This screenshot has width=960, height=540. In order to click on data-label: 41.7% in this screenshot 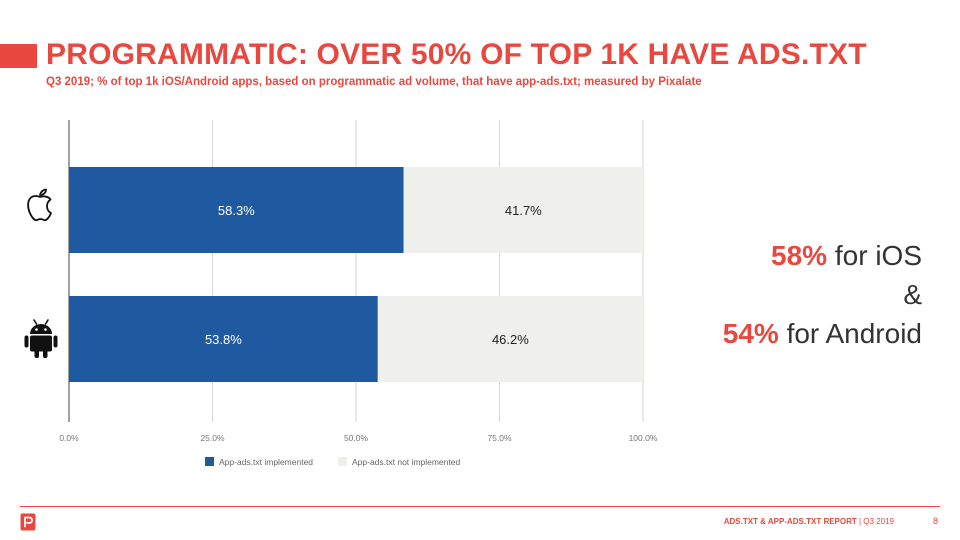, I will do `click(523, 210)`.